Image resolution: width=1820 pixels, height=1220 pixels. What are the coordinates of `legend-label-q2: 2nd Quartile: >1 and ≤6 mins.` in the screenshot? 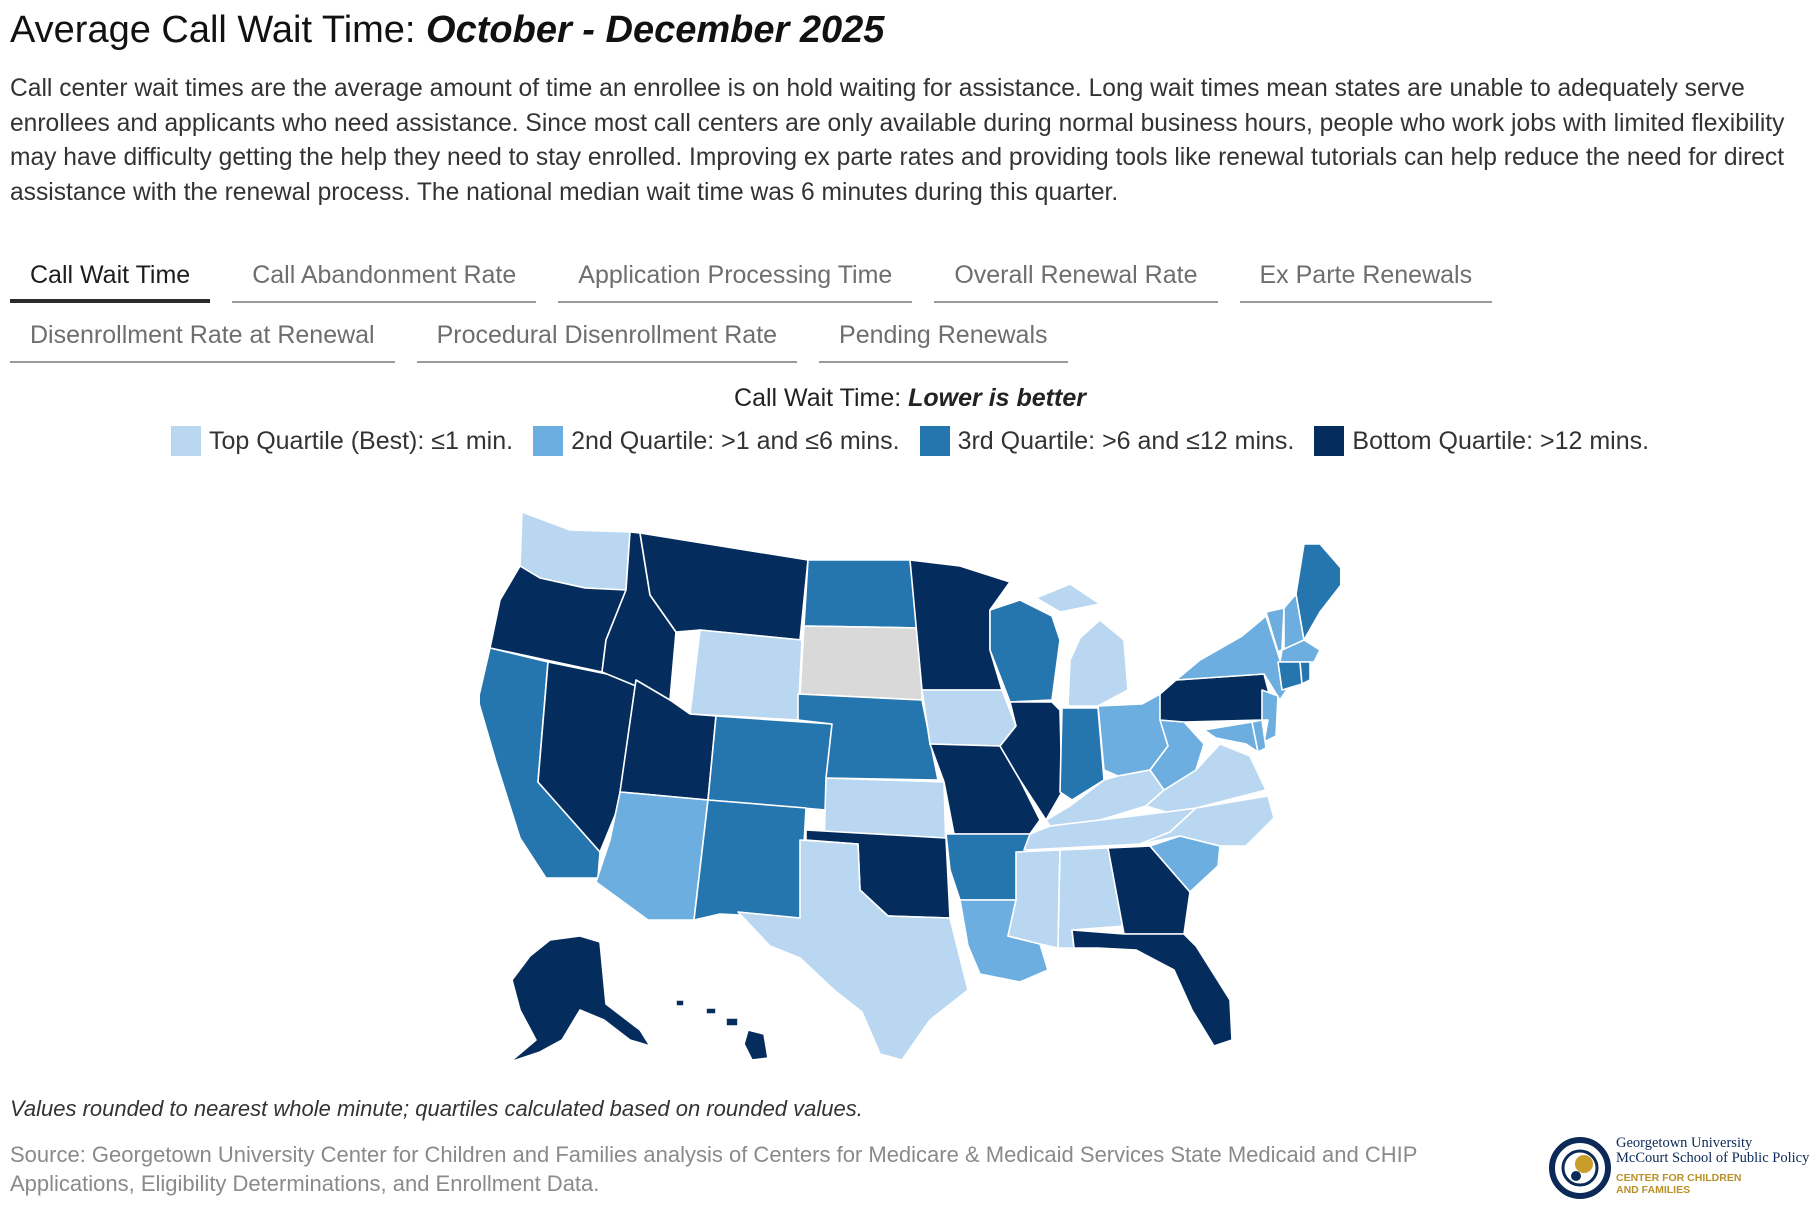 It's located at (735, 440).